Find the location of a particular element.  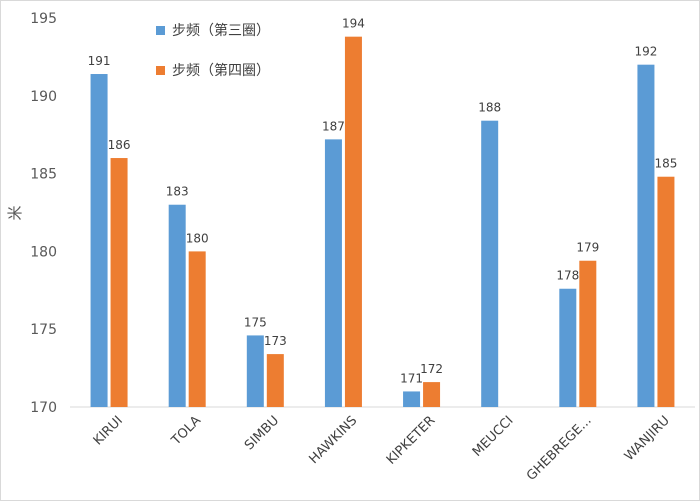

data-label: 186 is located at coordinates (119, 145).